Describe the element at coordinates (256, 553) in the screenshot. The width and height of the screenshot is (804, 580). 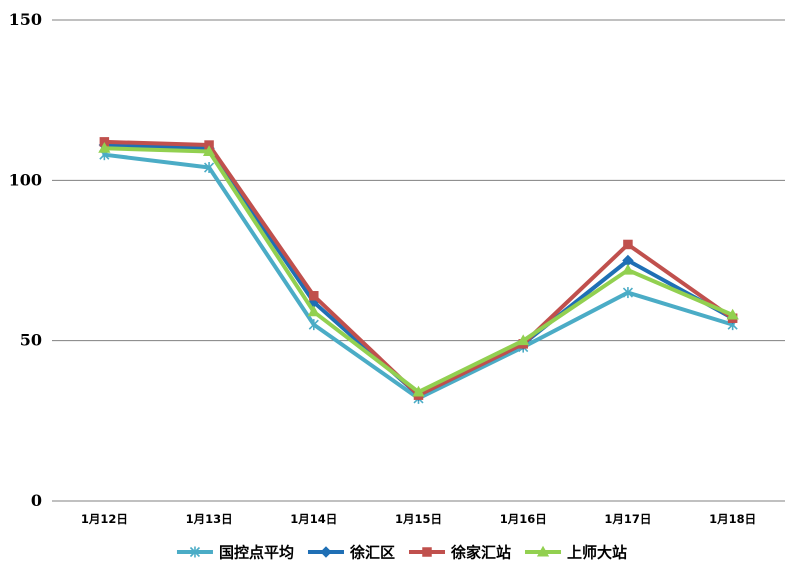
I see `legend-label: 国控点平均` at that location.